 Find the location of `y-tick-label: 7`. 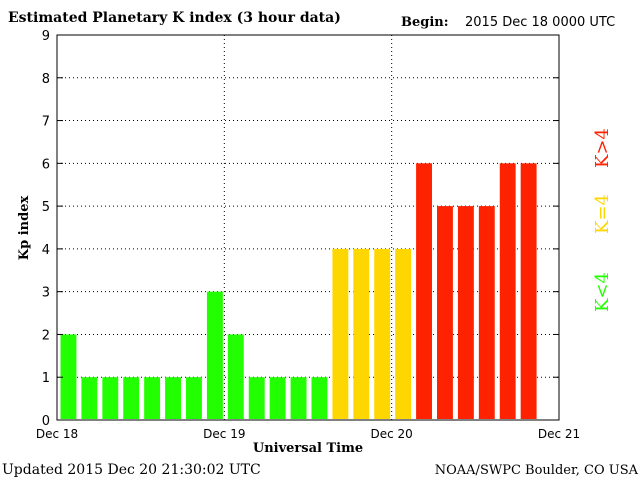

y-tick-label: 7 is located at coordinates (46, 122).